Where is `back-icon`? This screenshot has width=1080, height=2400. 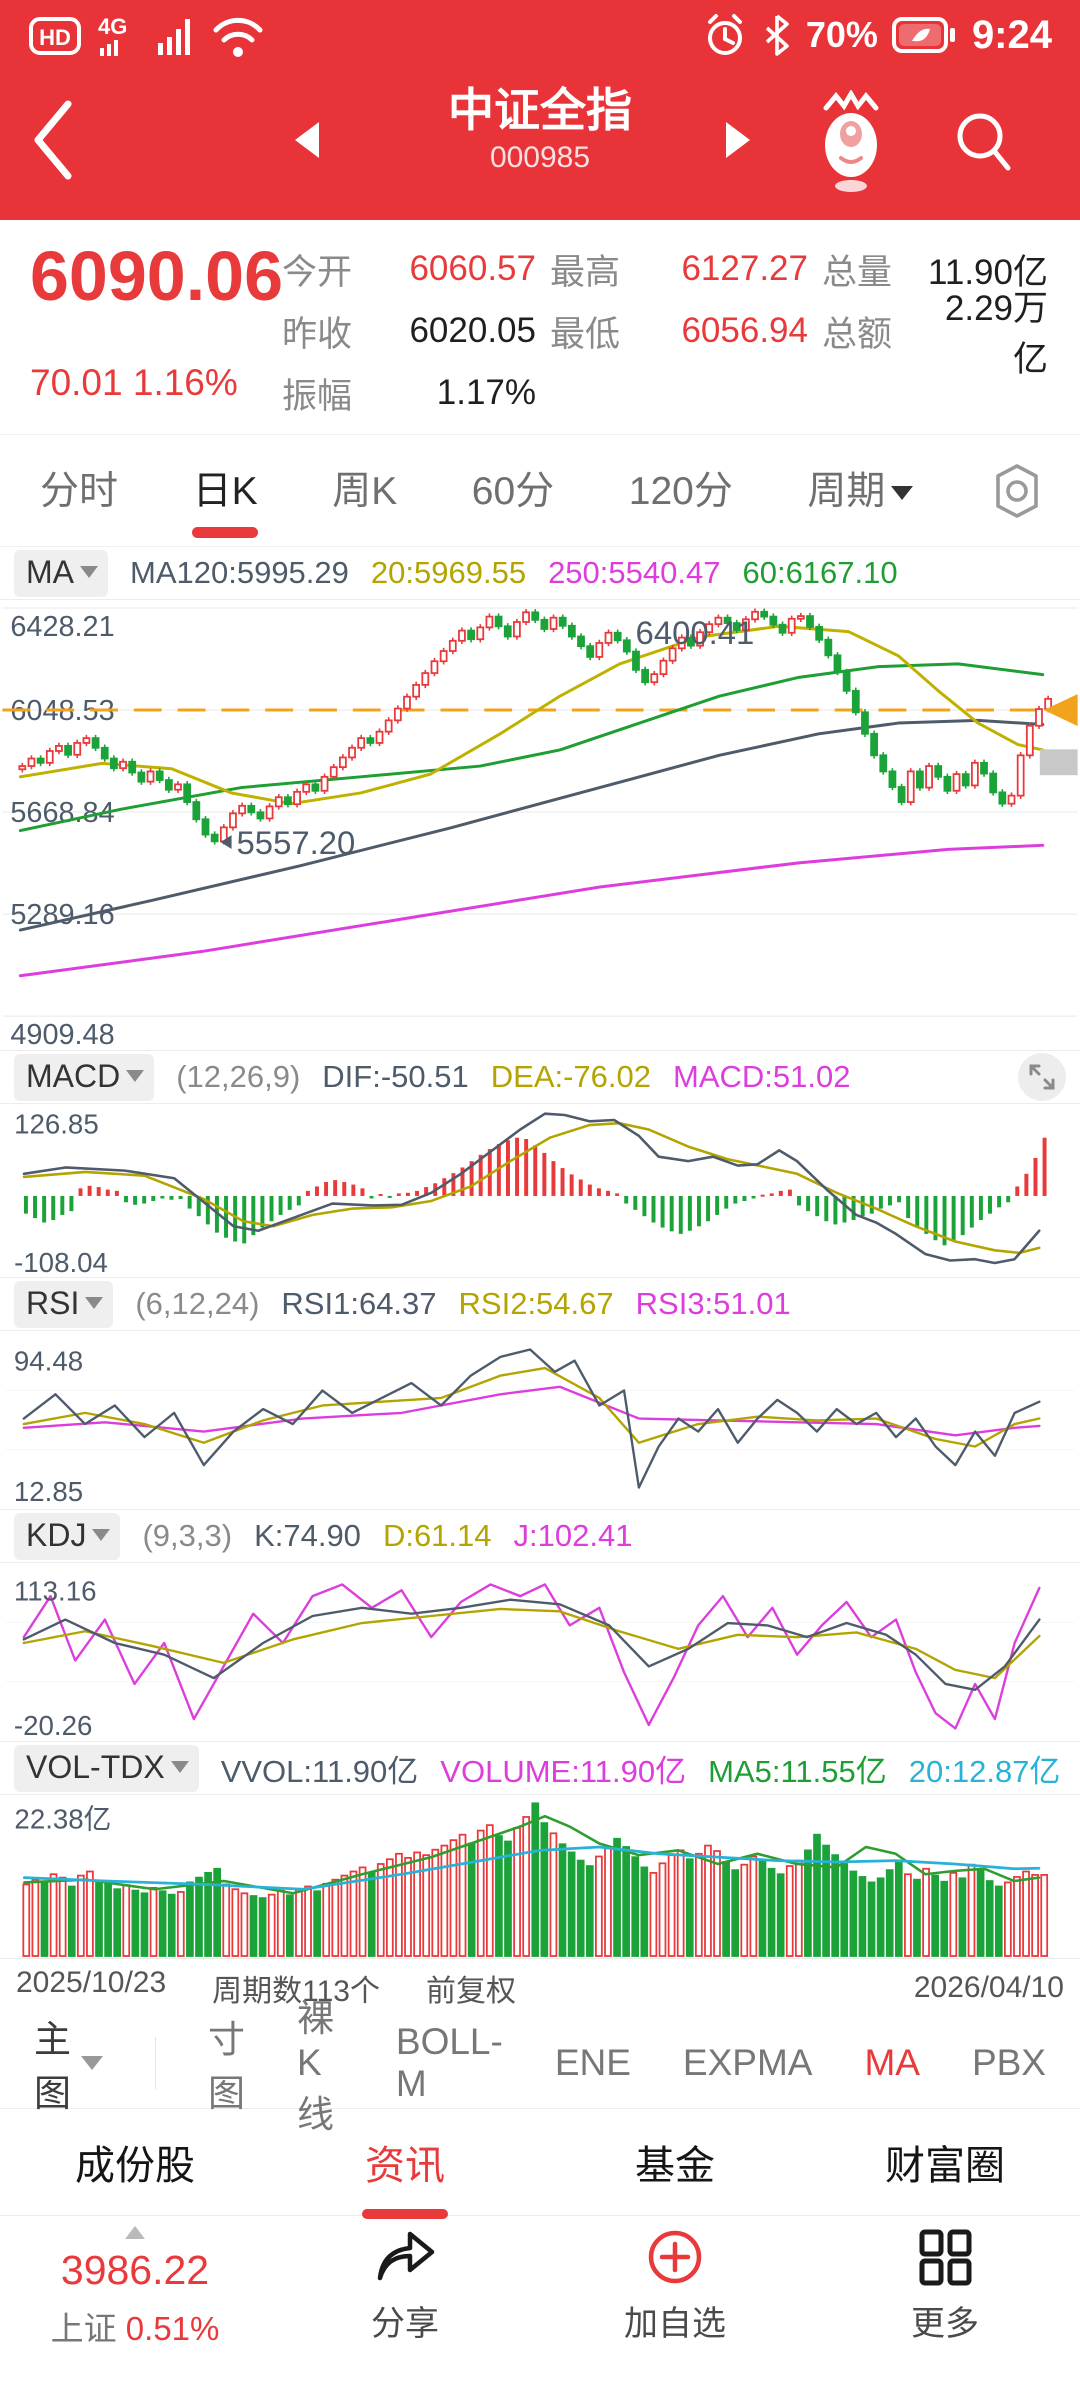 back-icon is located at coordinates (53, 140).